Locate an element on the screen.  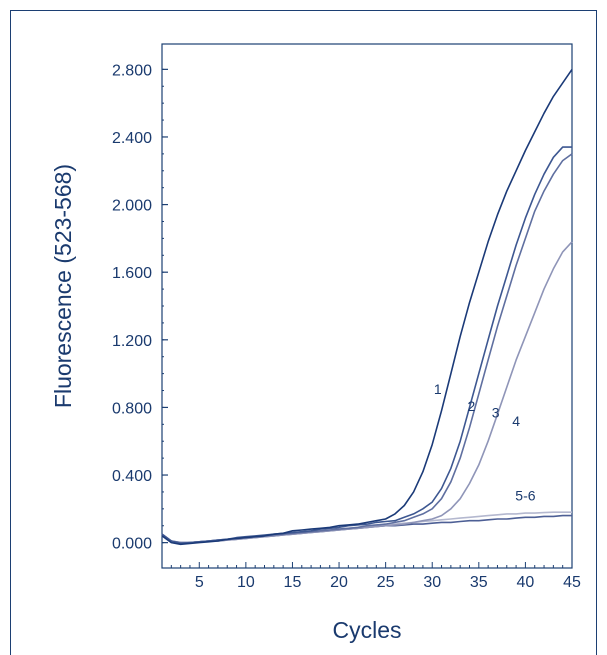
x-axis-title: Cycles is located at coordinates (366, 630).